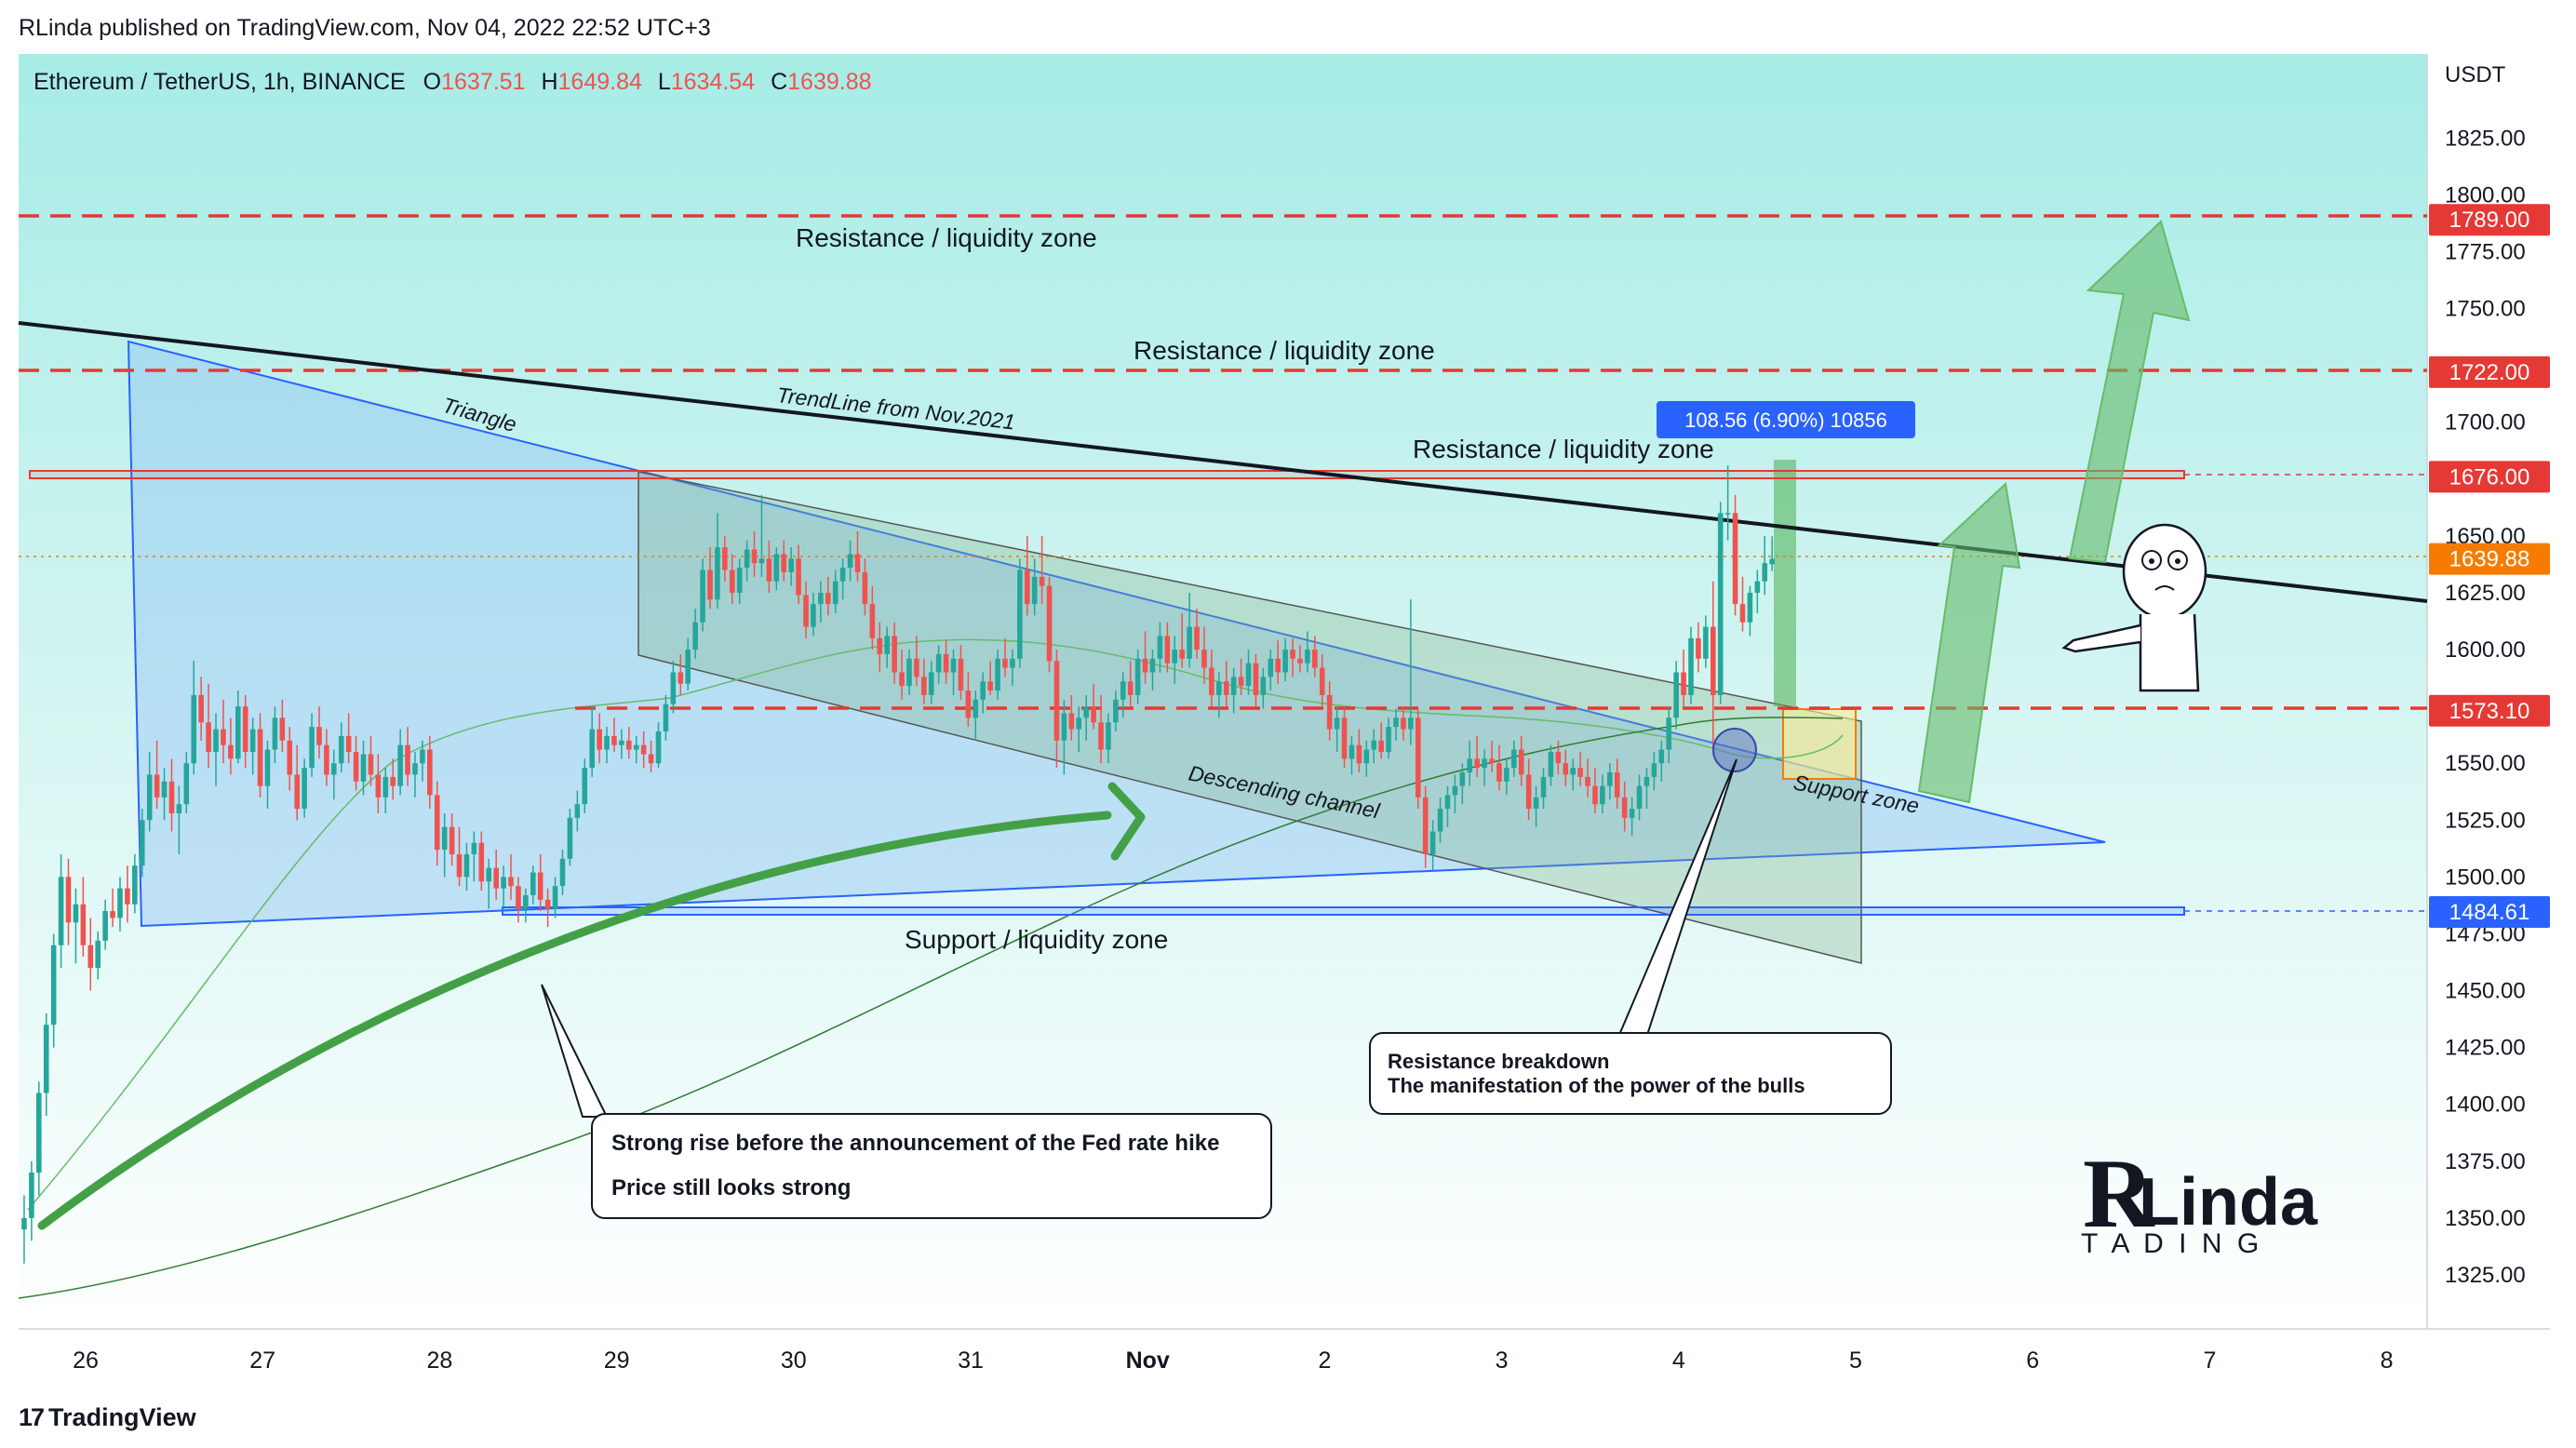  I want to click on price-tag-label: 1722.00, so click(2489, 372).